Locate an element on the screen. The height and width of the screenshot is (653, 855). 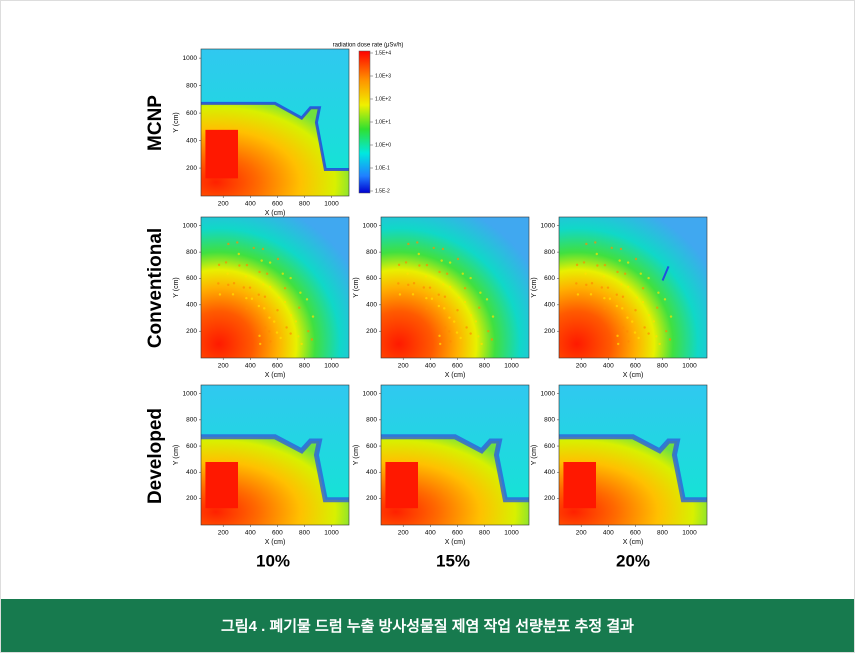
colorbar-label: 1.0E+1 is located at coordinates (383, 122).